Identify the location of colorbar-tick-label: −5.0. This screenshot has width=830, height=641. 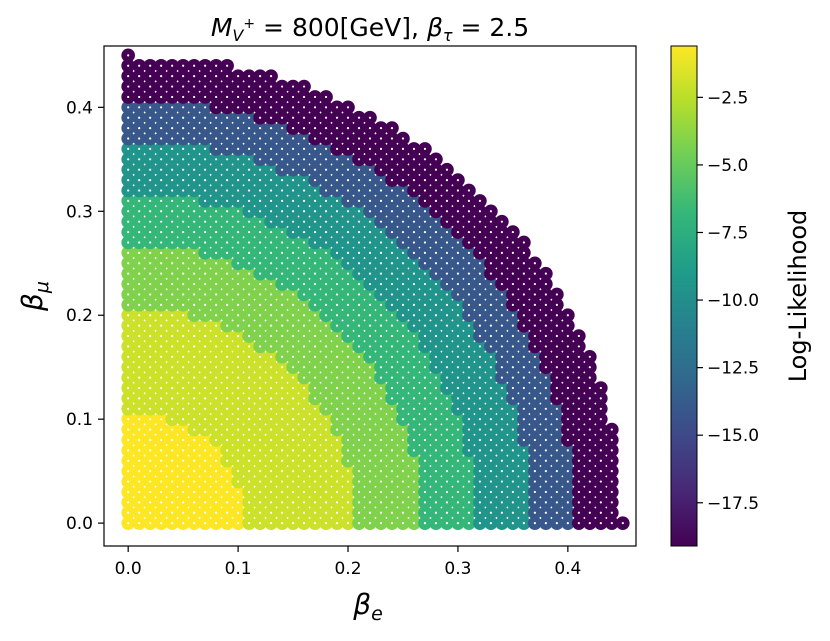
(727, 166).